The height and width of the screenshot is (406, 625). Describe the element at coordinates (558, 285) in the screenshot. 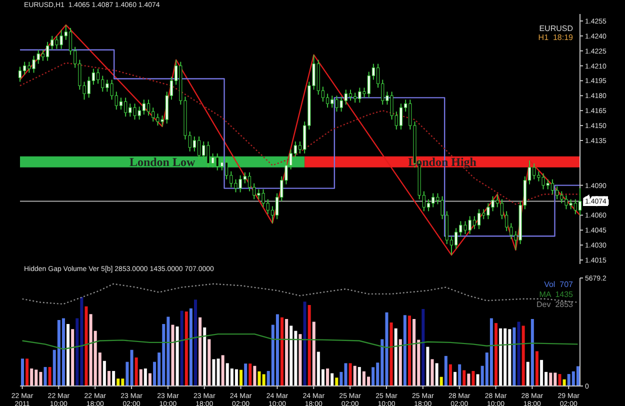

I see `text: Vol 707` at that location.